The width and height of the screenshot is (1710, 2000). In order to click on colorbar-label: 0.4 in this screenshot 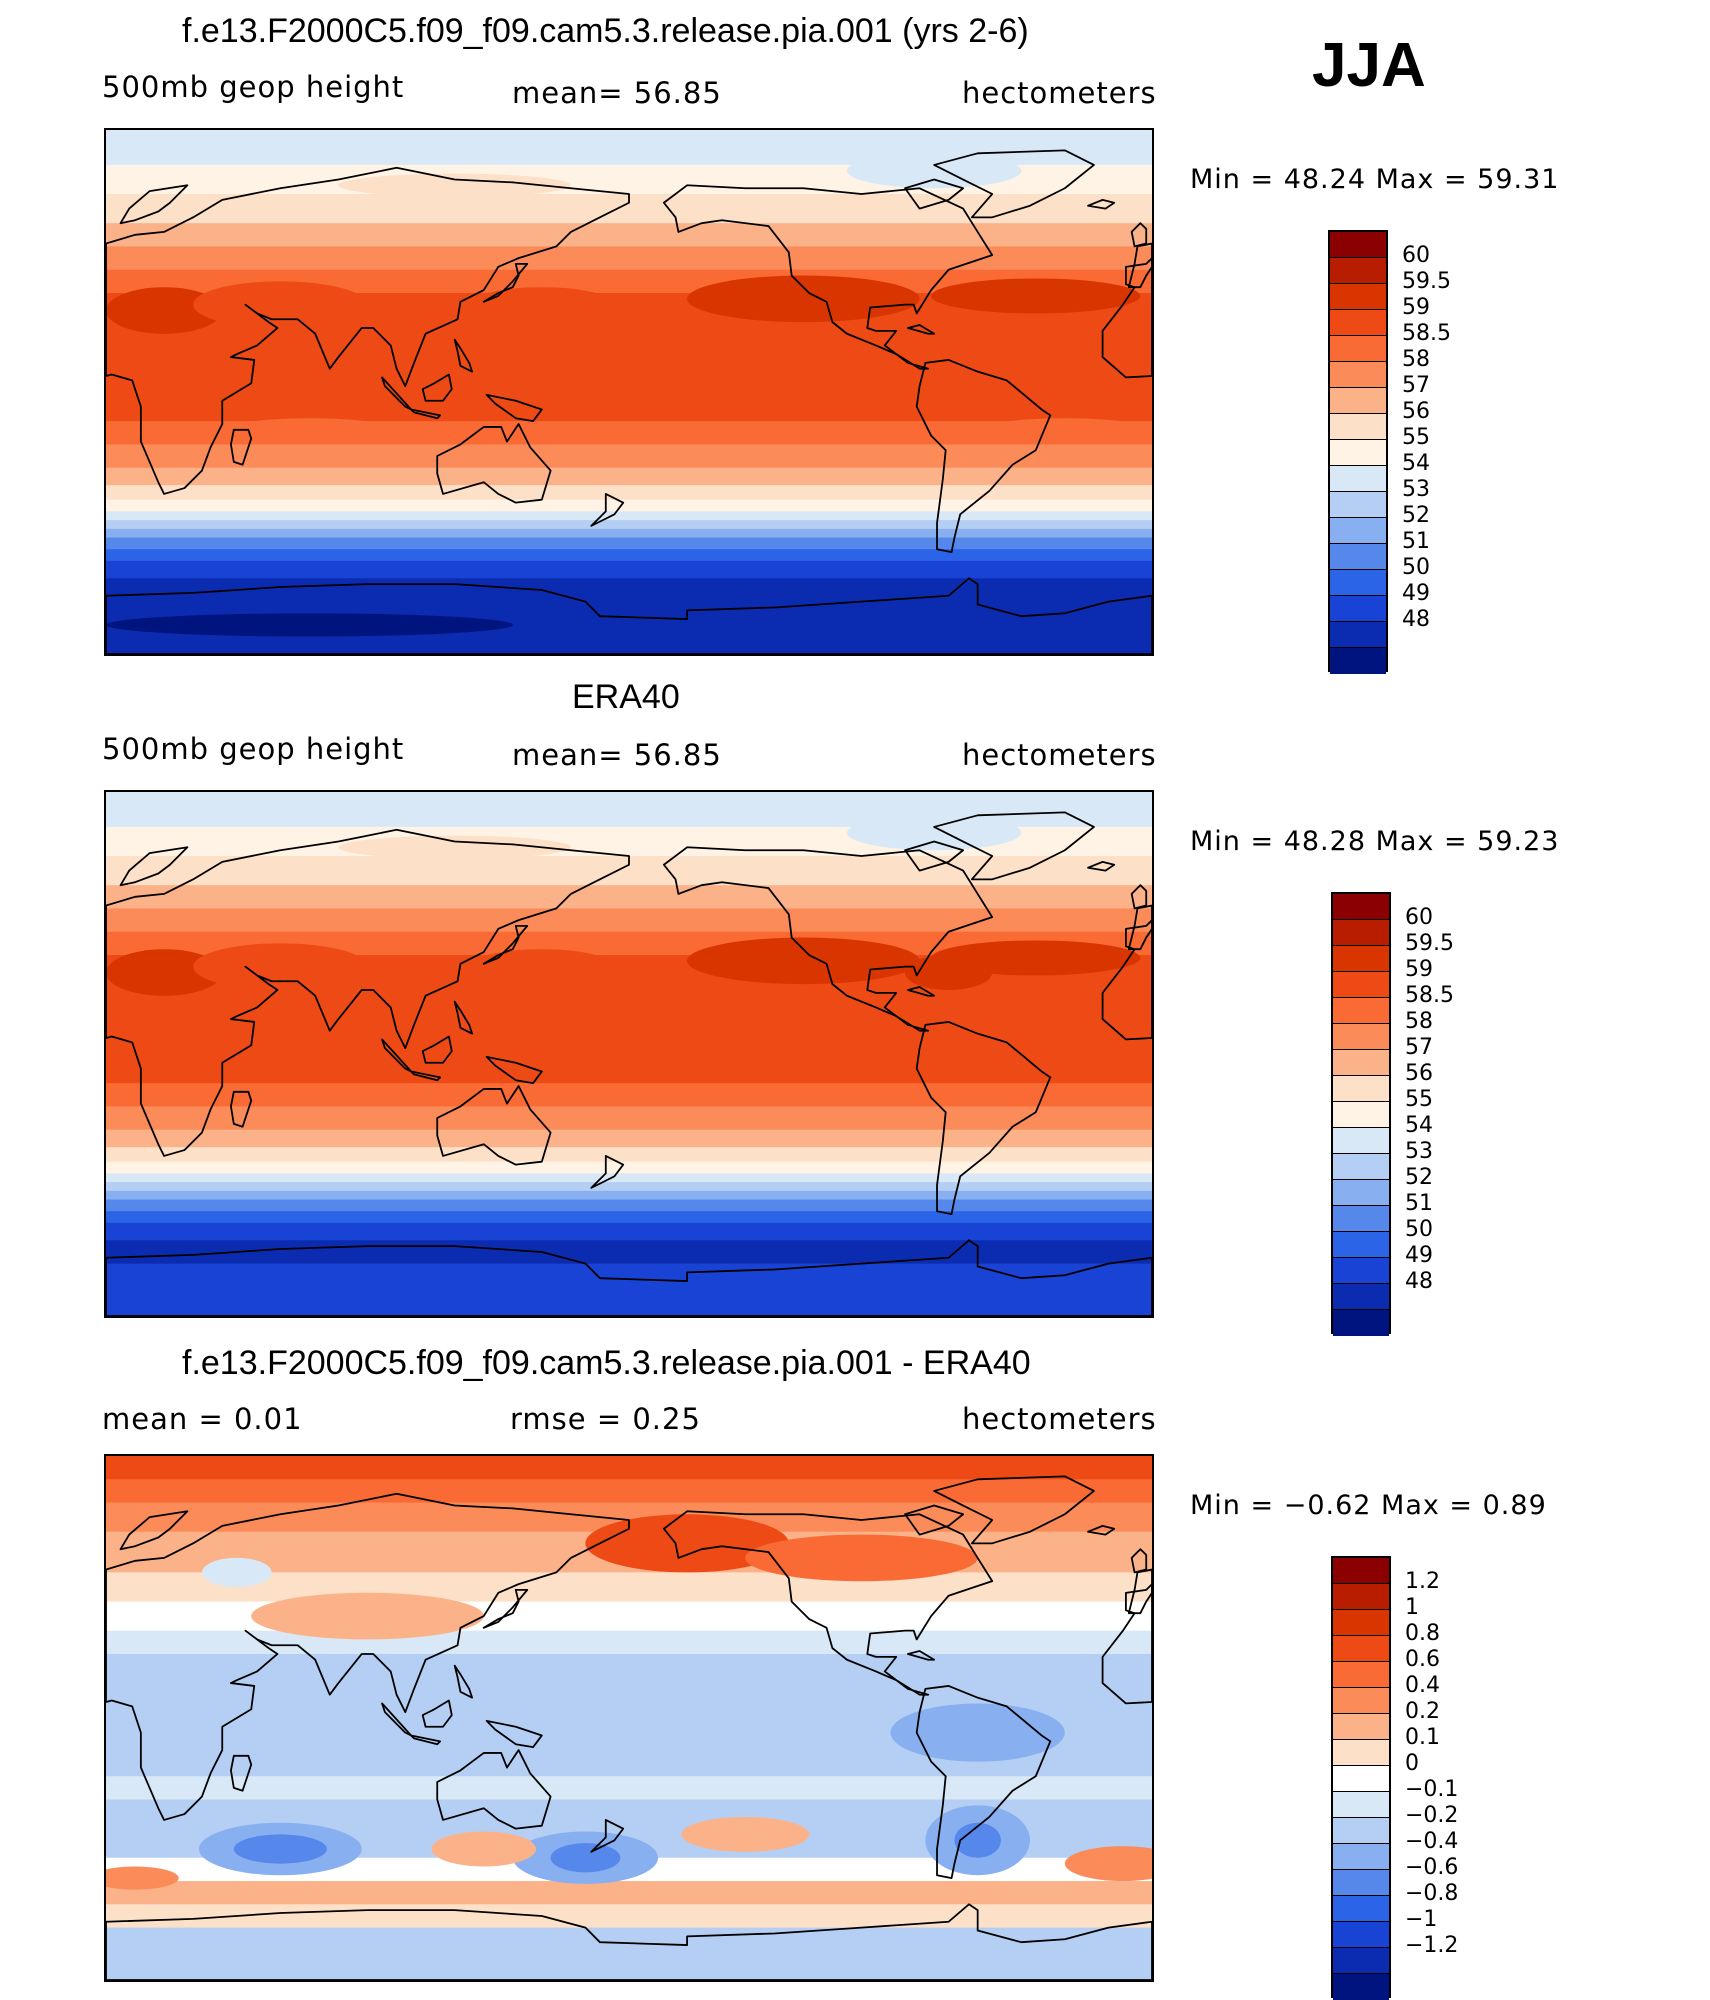, I will do `click(1422, 1685)`.